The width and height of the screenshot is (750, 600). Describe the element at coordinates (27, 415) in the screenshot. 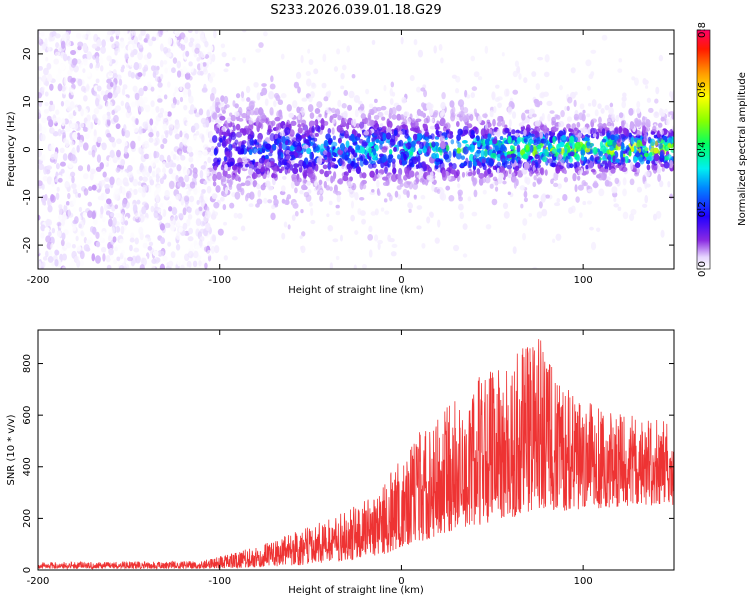

I see `snr-y-tick-label: 600` at that location.